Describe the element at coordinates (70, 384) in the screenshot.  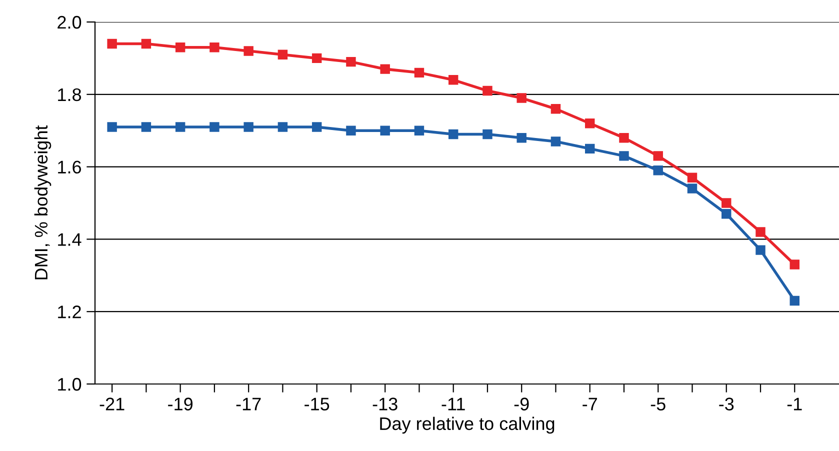
I see `y-tick-label: 1.0` at that location.